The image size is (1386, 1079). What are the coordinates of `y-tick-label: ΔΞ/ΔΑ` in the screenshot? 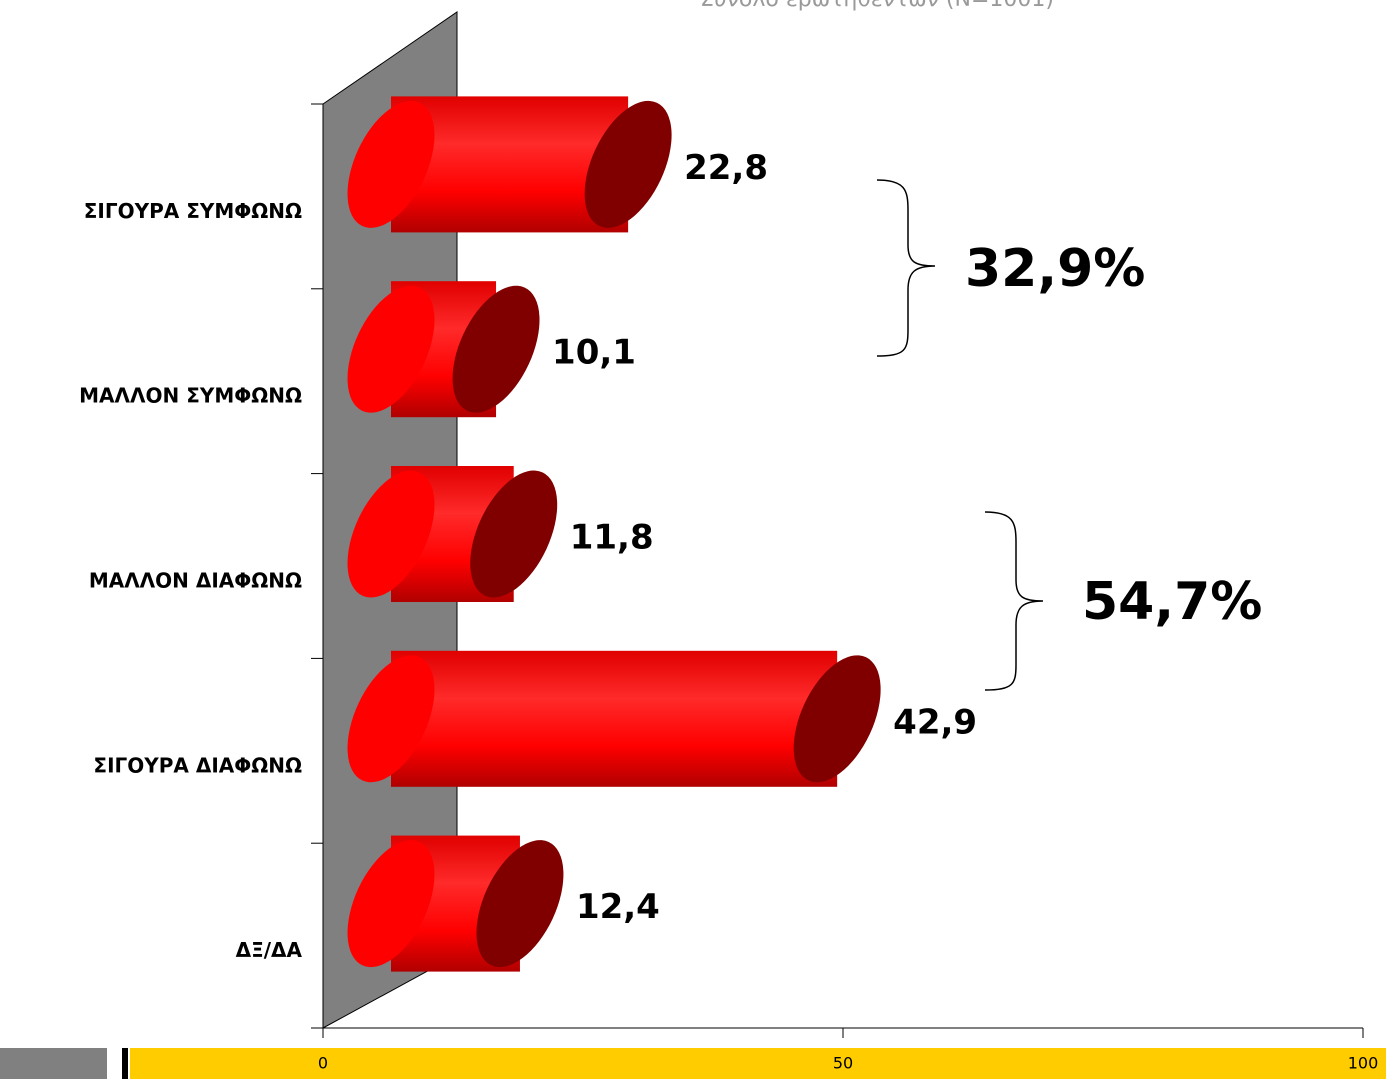 It's located at (269, 950).